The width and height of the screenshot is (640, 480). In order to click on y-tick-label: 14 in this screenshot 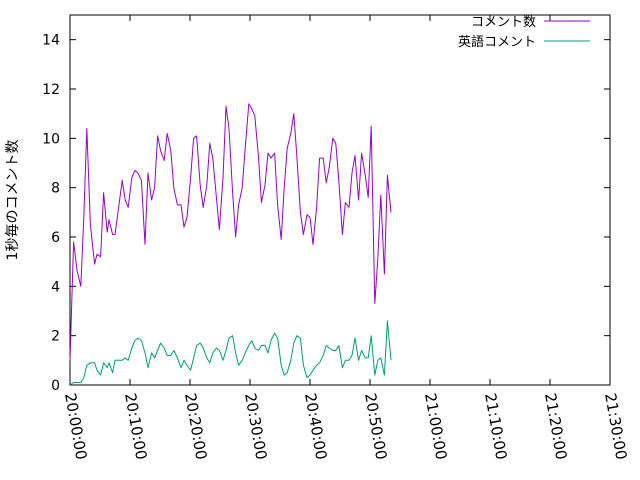, I will do `click(51, 41)`.